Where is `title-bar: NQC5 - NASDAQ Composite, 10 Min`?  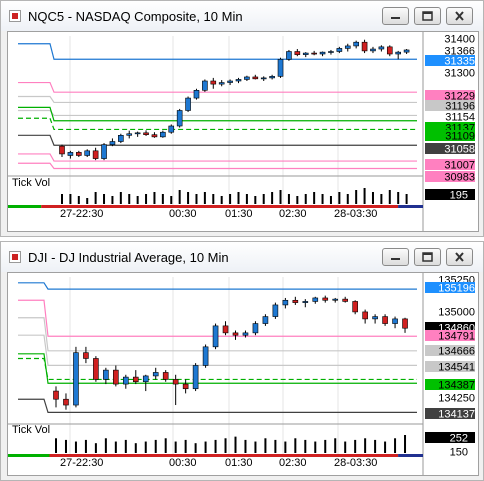 title-bar: NQC5 - NASDAQ Composite, 10 Min is located at coordinates (242, 16).